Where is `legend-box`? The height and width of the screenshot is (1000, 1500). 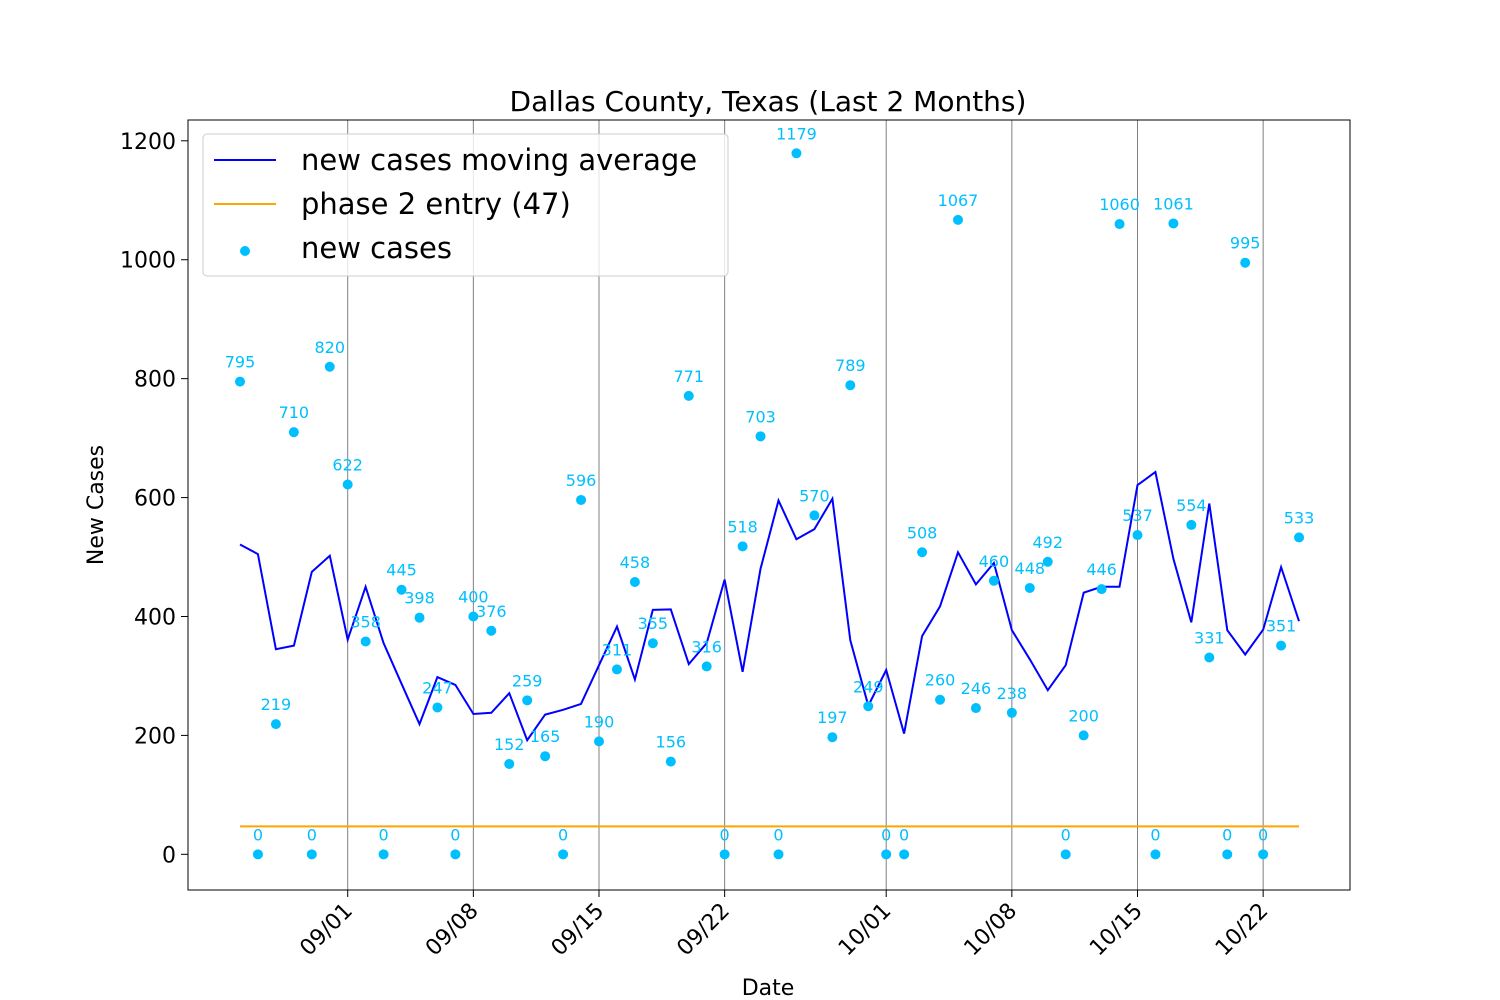 legend-box is located at coordinates (465, 205).